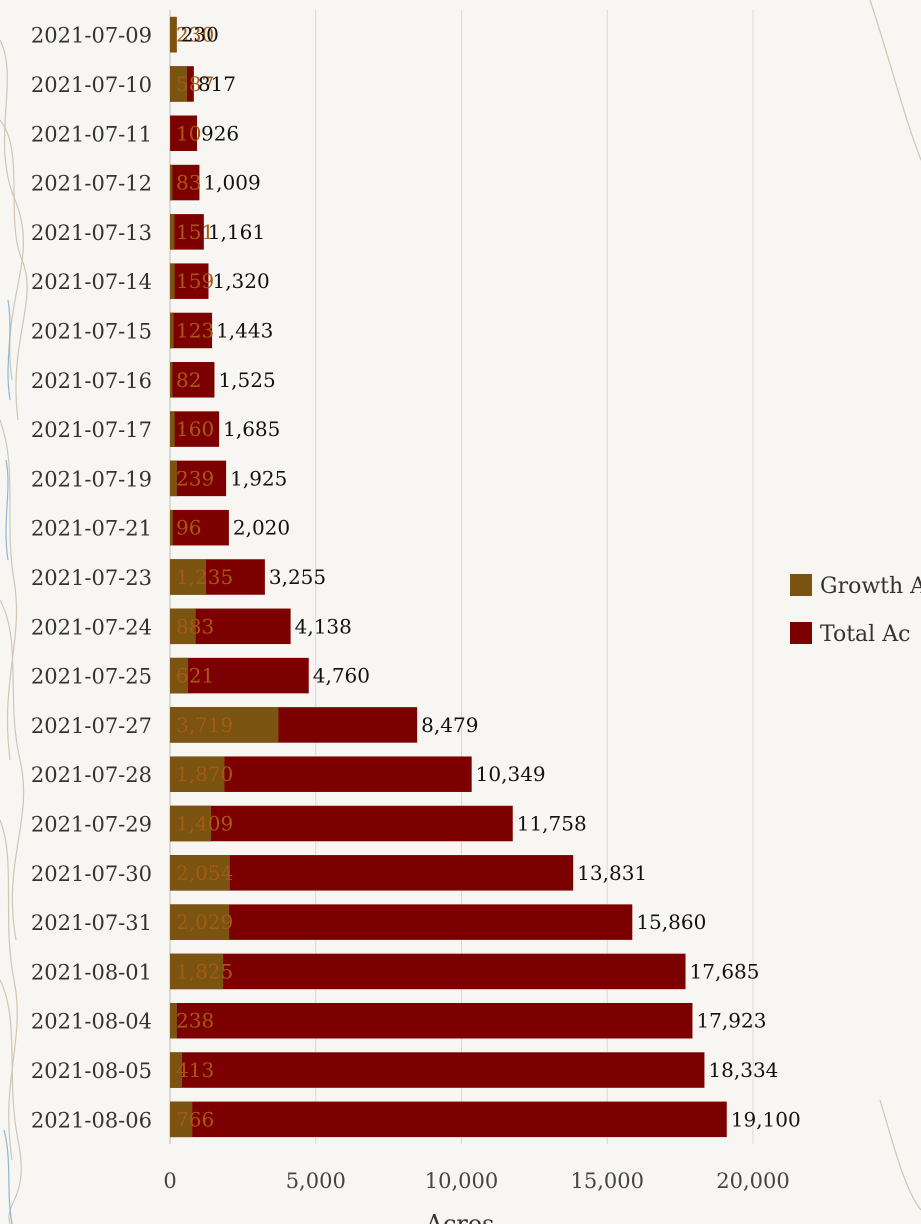 This screenshot has height=1224, width=921. Describe the element at coordinates (449, 725) in the screenshot. I see `total-value-label: 8,479` at that location.